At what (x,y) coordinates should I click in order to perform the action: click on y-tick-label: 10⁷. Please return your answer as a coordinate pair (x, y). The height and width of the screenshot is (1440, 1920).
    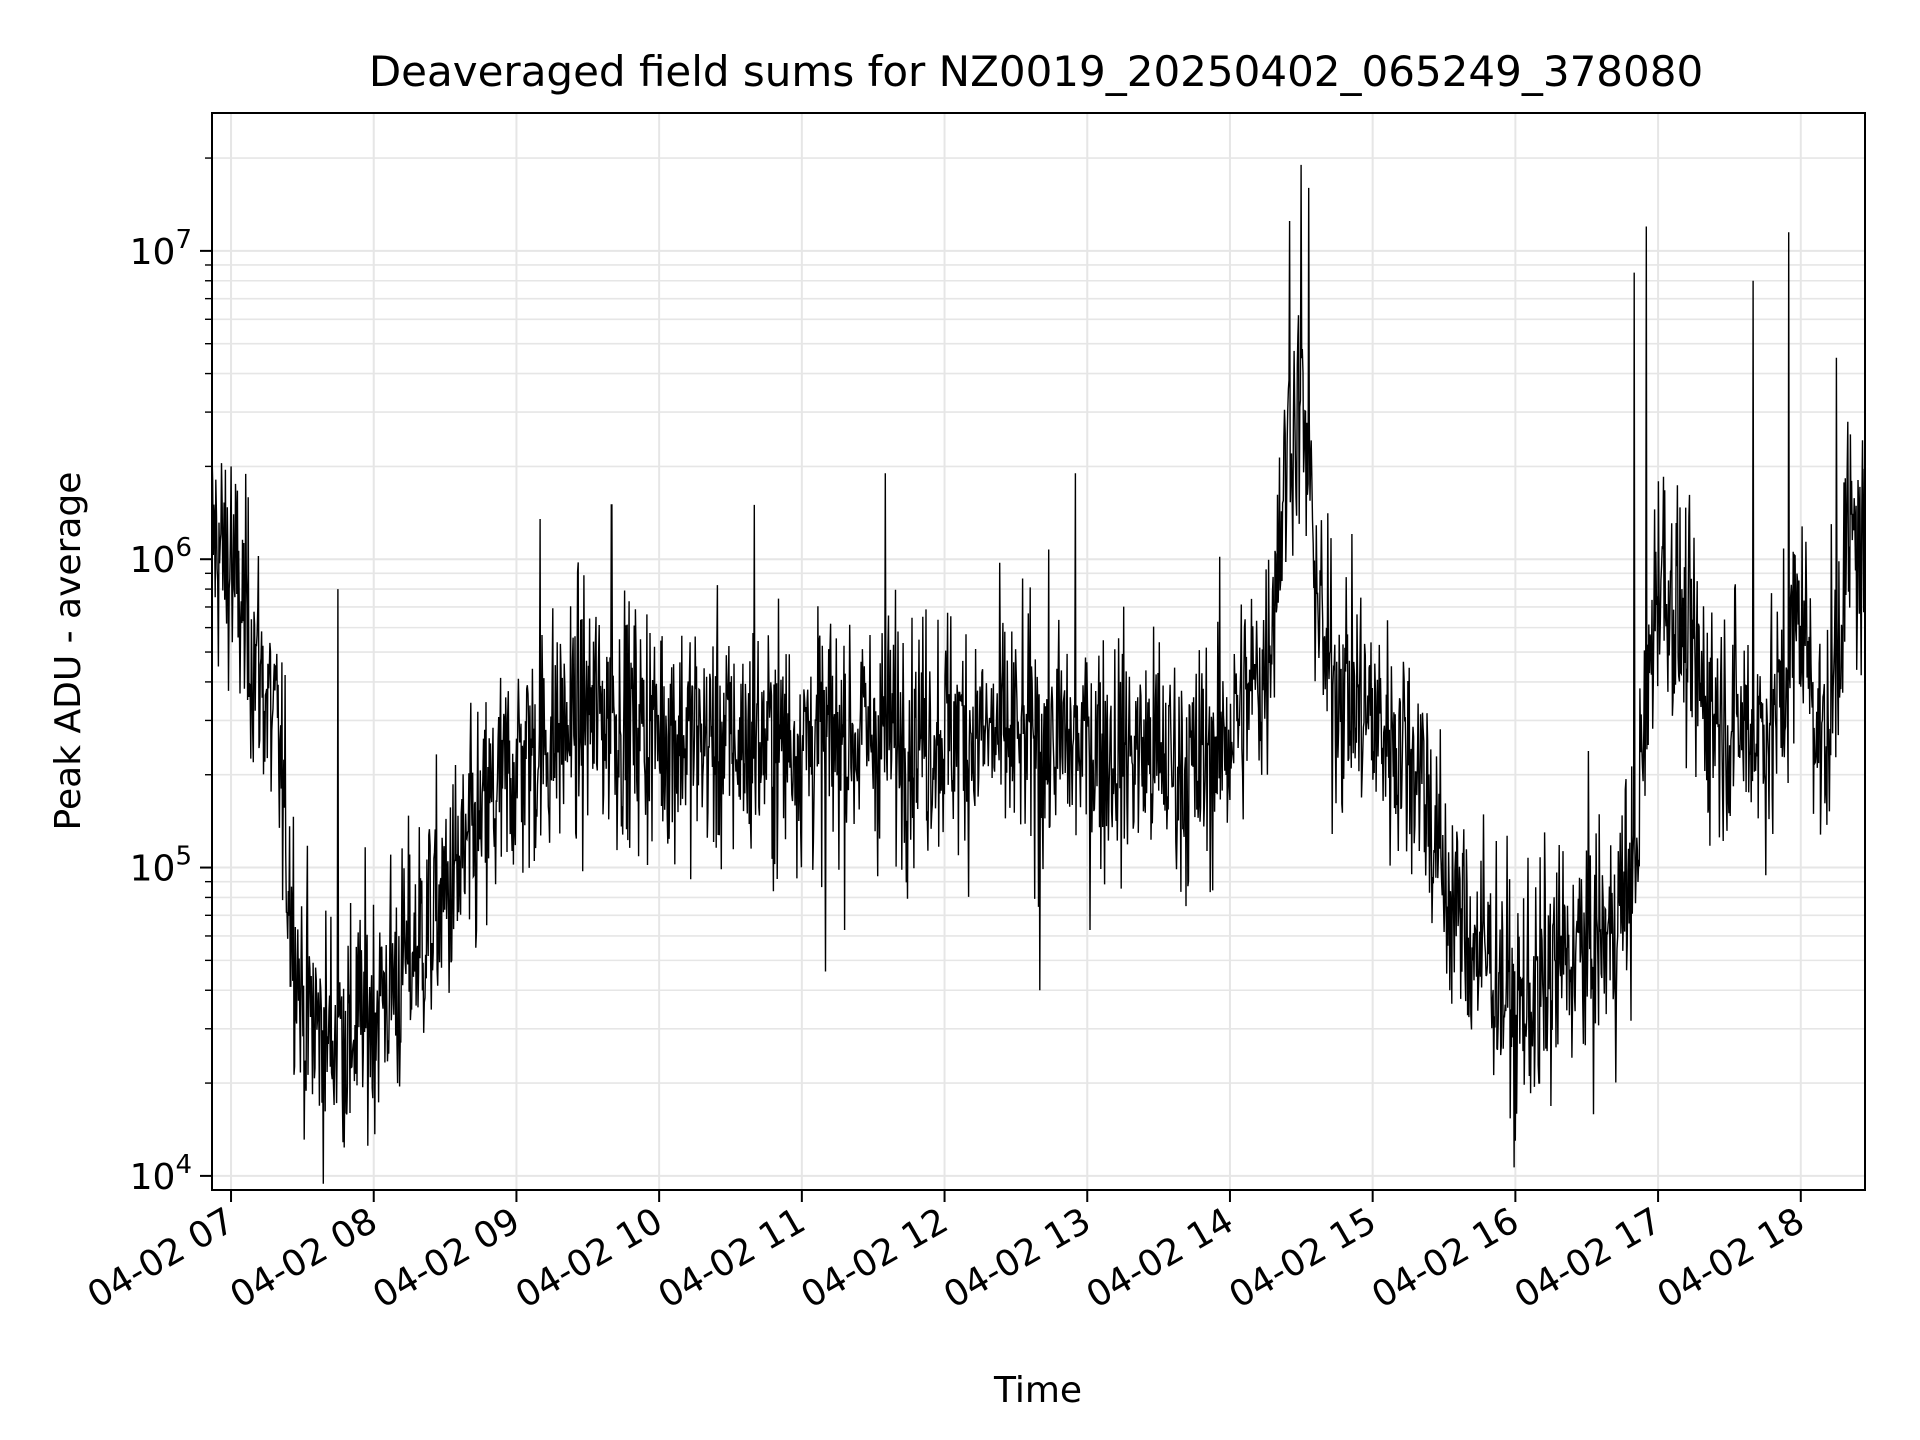
    Looking at the image, I should click on (161, 249).